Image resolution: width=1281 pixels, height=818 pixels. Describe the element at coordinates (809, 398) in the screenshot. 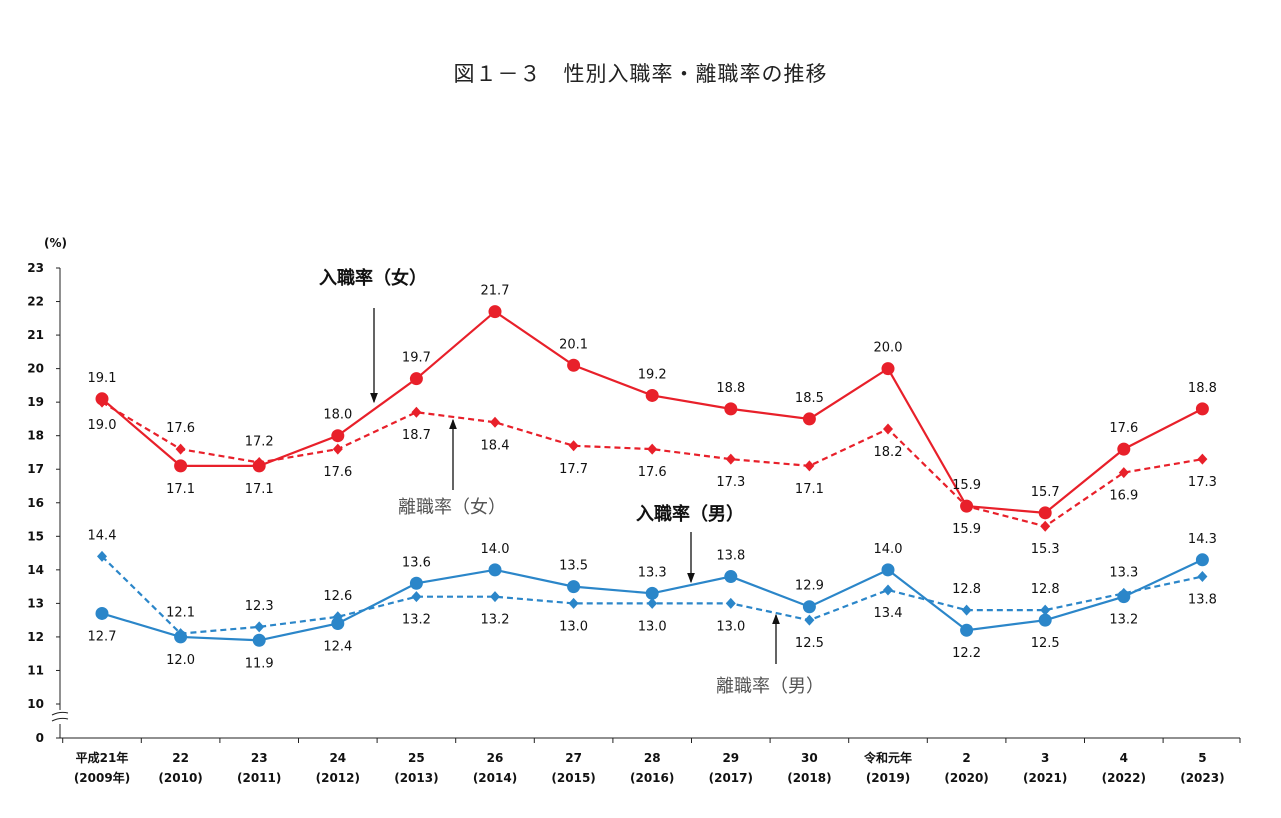

I see `female-hire-data-label: 18.5` at that location.